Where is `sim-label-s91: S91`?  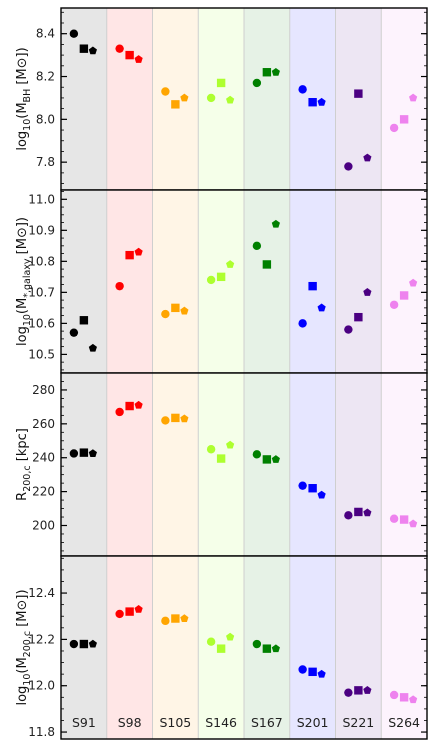 sim-label-s91: S91 is located at coordinates (84, 722).